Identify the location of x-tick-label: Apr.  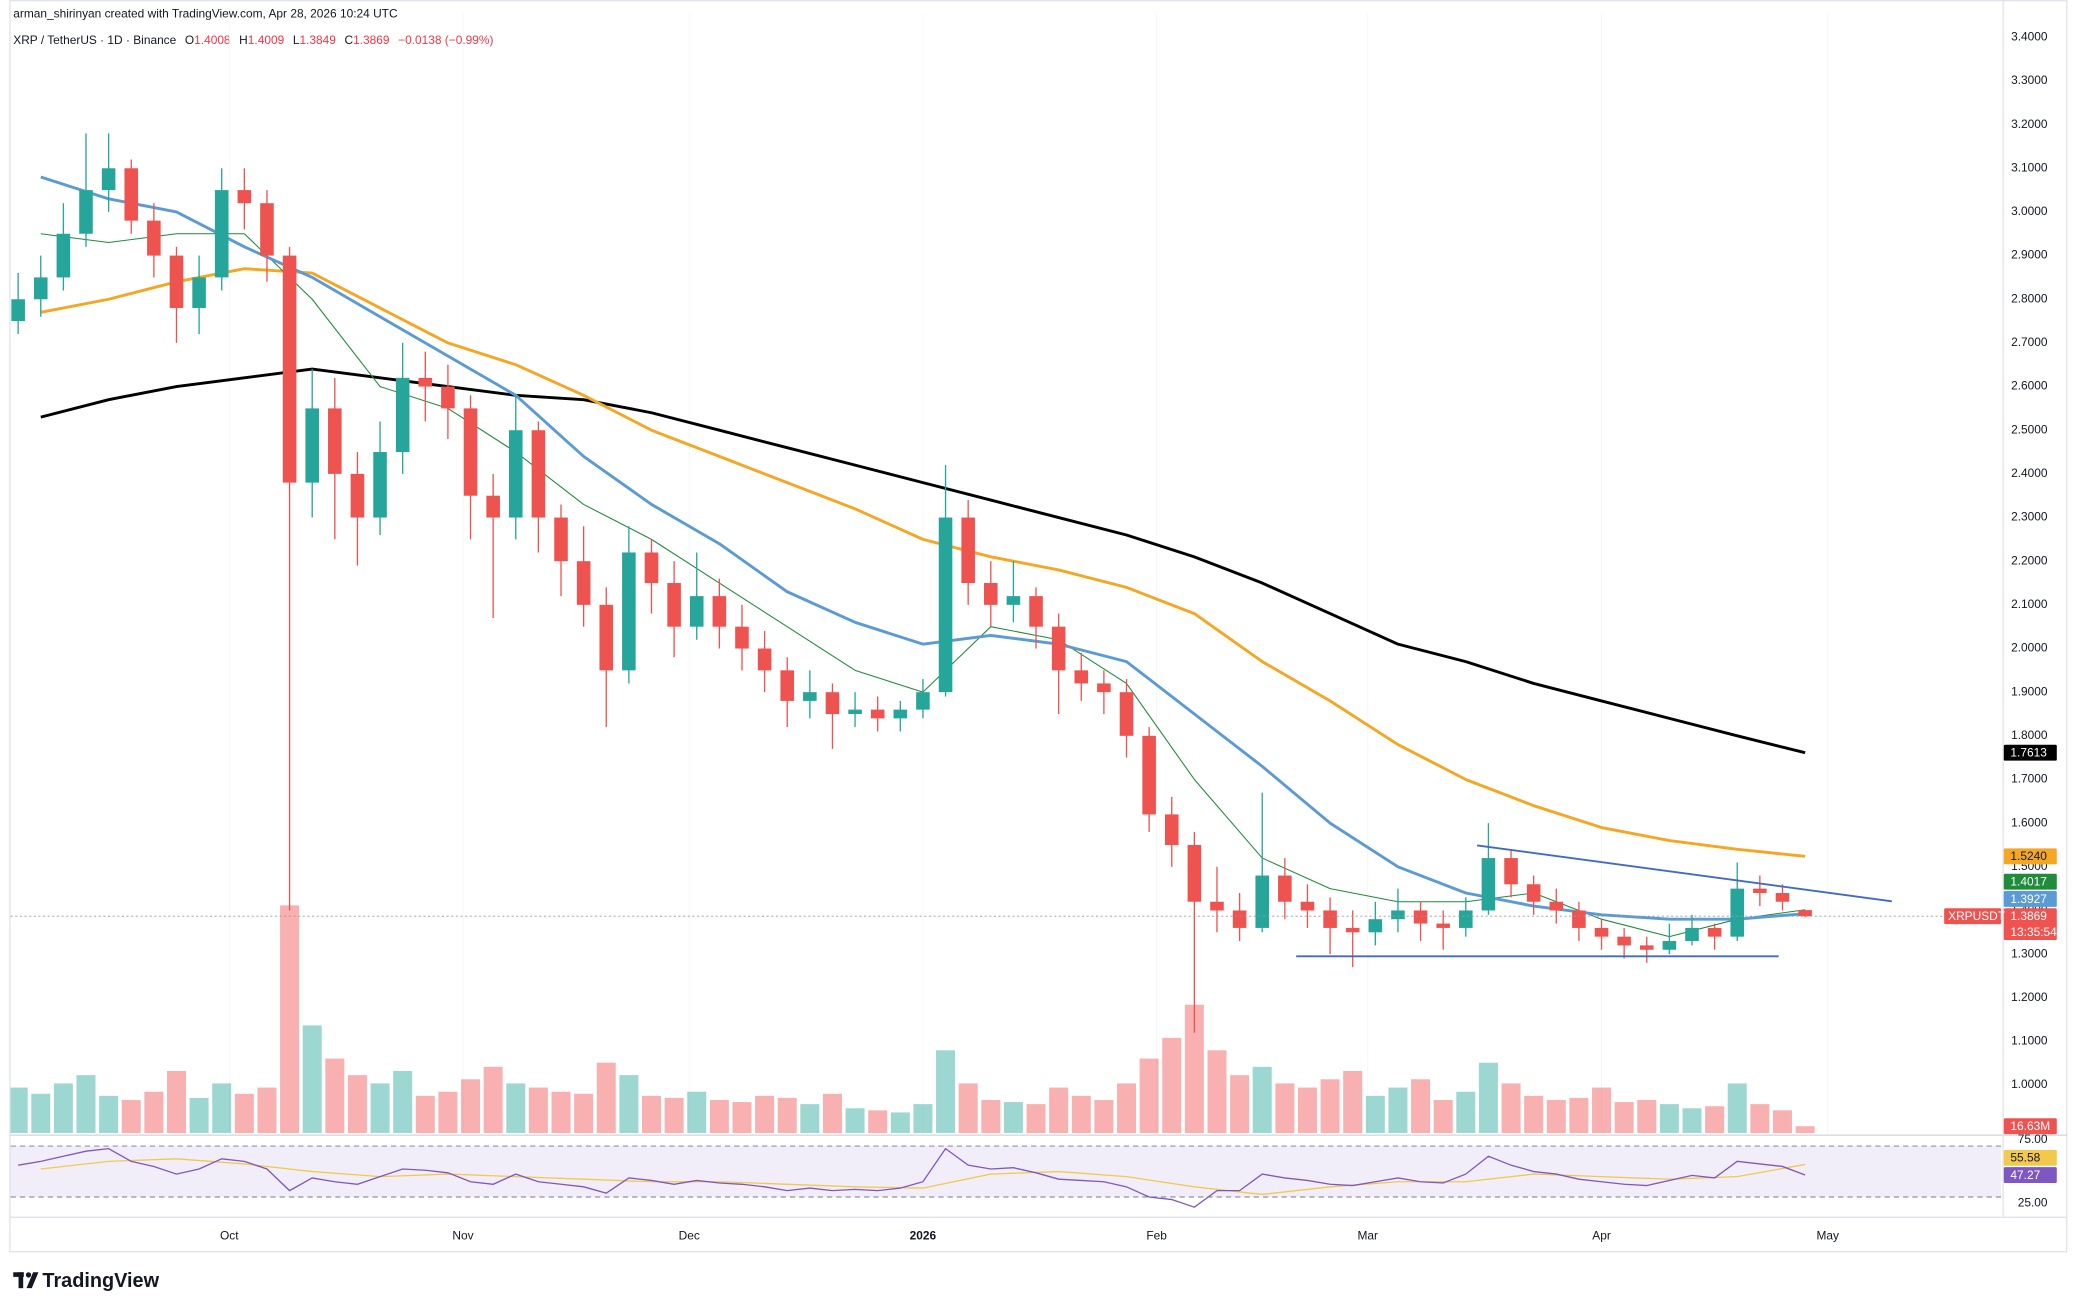
(1601, 1236).